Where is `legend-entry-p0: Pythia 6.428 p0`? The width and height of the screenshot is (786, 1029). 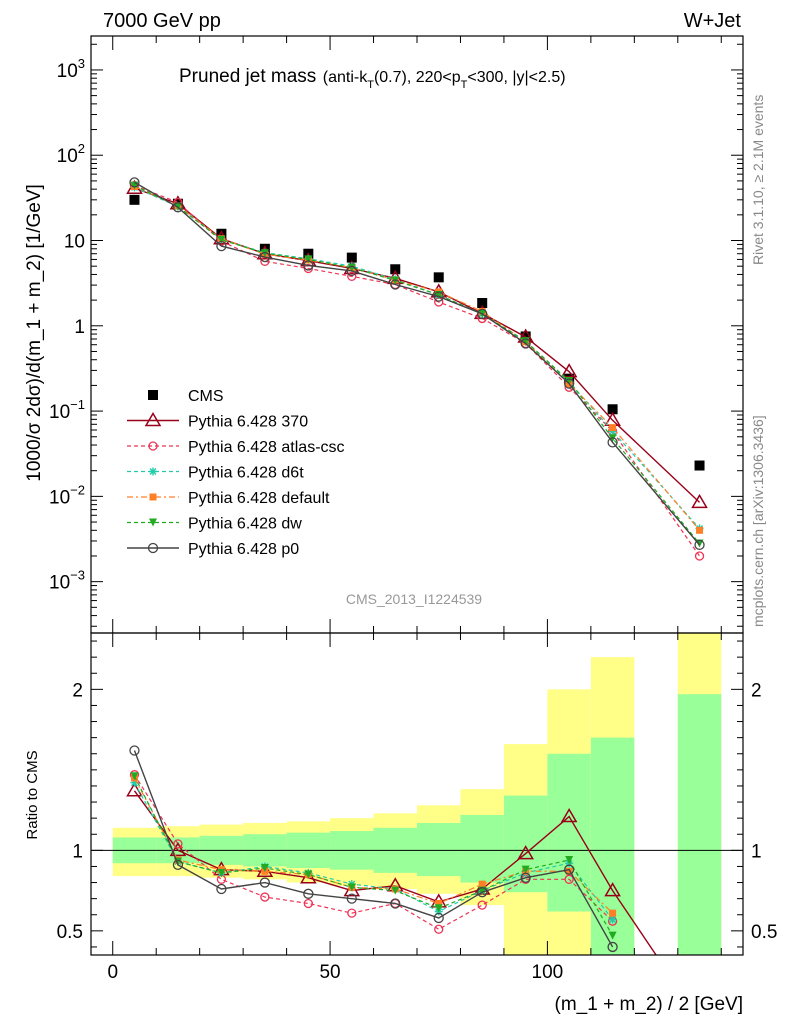
legend-entry-p0: Pythia 6.428 p0 is located at coordinates (213, 549).